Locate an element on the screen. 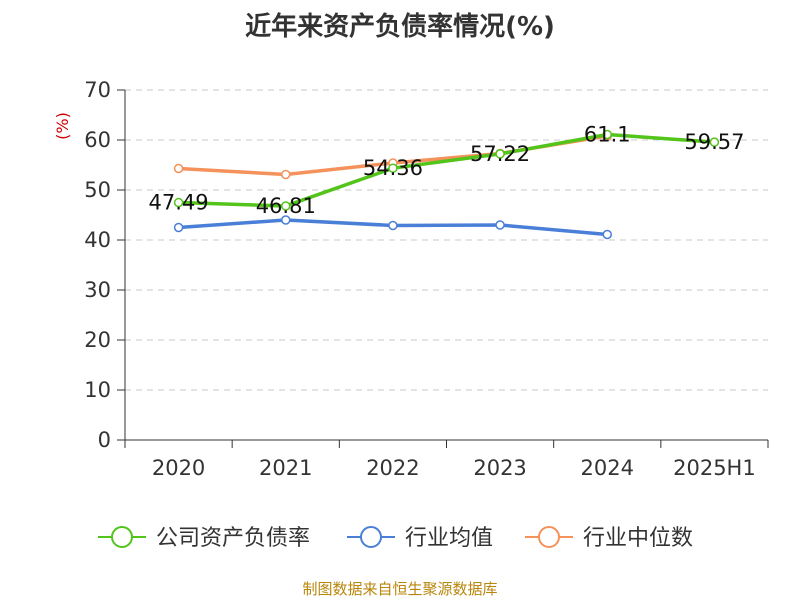 This screenshot has width=800, height=600. data-label: 47.49 is located at coordinates (179, 203).